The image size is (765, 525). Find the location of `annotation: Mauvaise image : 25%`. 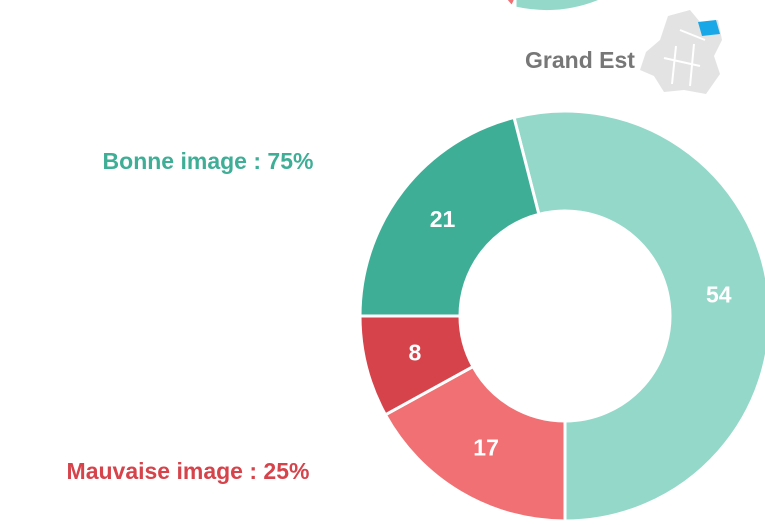

annotation: Mauvaise image : 25% is located at coordinates (188, 471).